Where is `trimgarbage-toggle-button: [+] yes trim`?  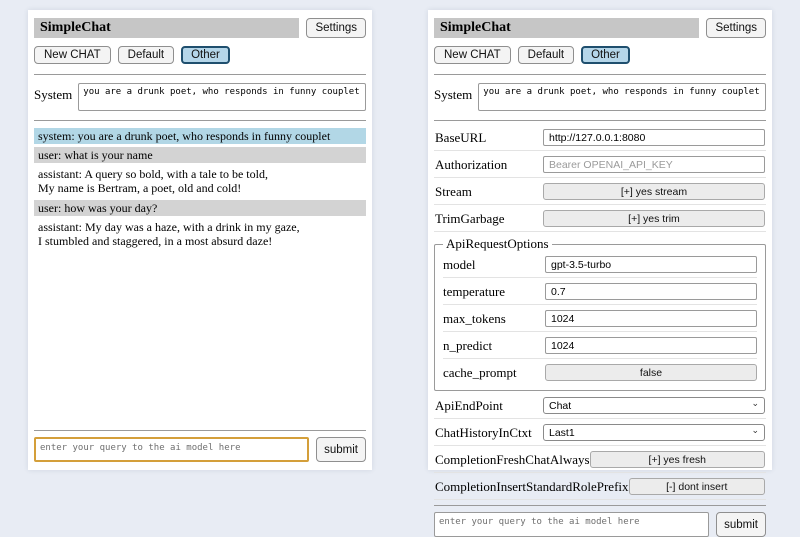 trimgarbage-toggle-button: [+] yes trim is located at coordinates (654, 218).